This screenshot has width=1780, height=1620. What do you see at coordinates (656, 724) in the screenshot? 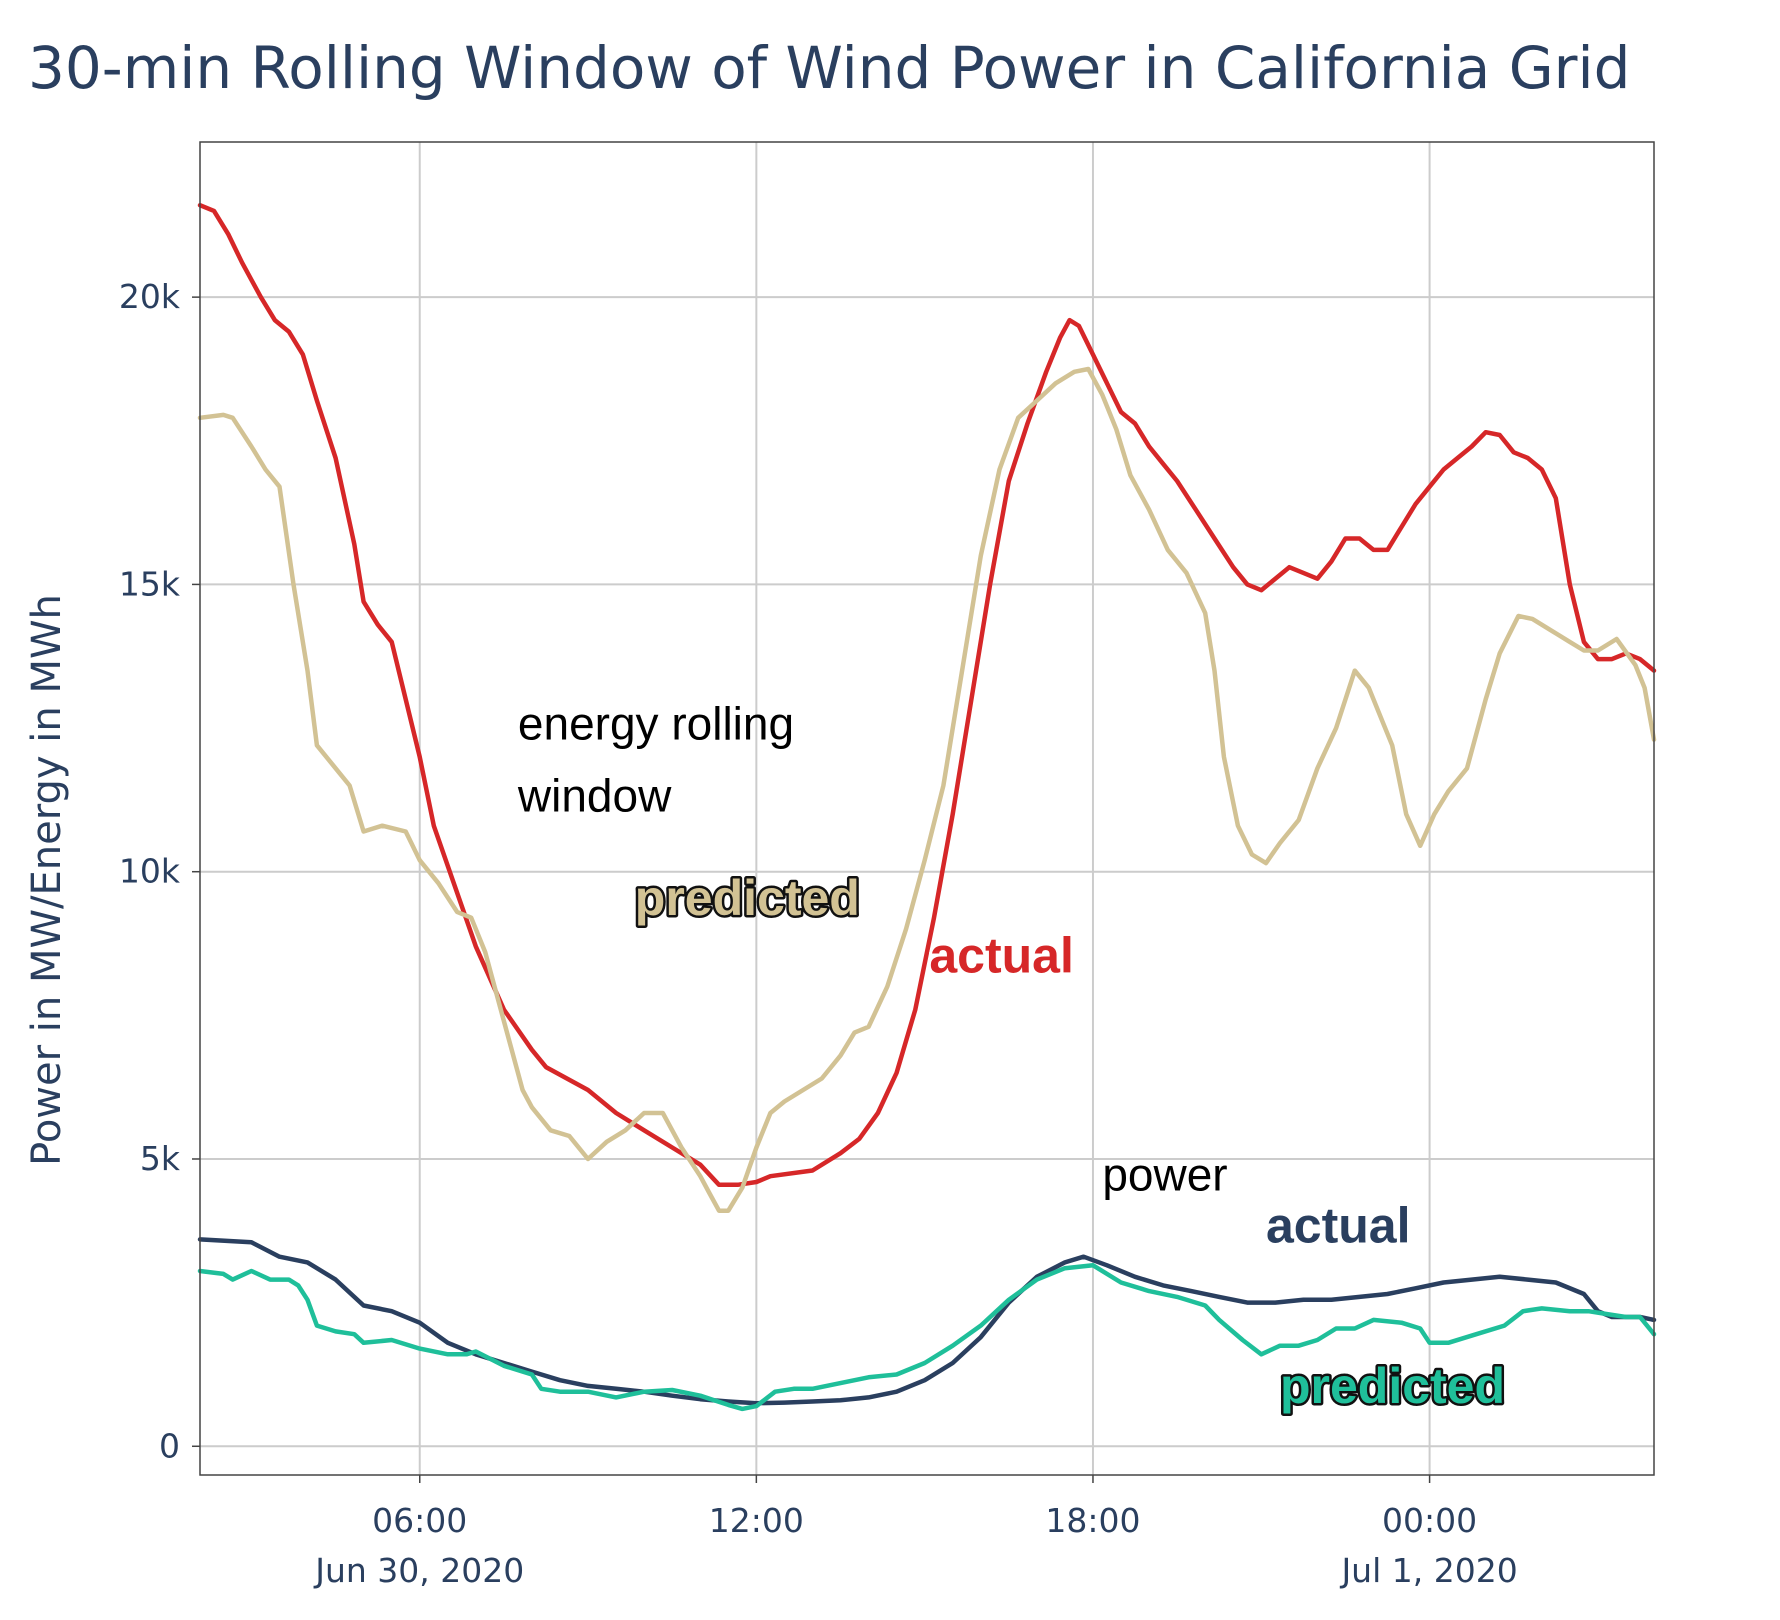
I see `annotation-energy-rolling: energy rolling` at bounding box center [656, 724].